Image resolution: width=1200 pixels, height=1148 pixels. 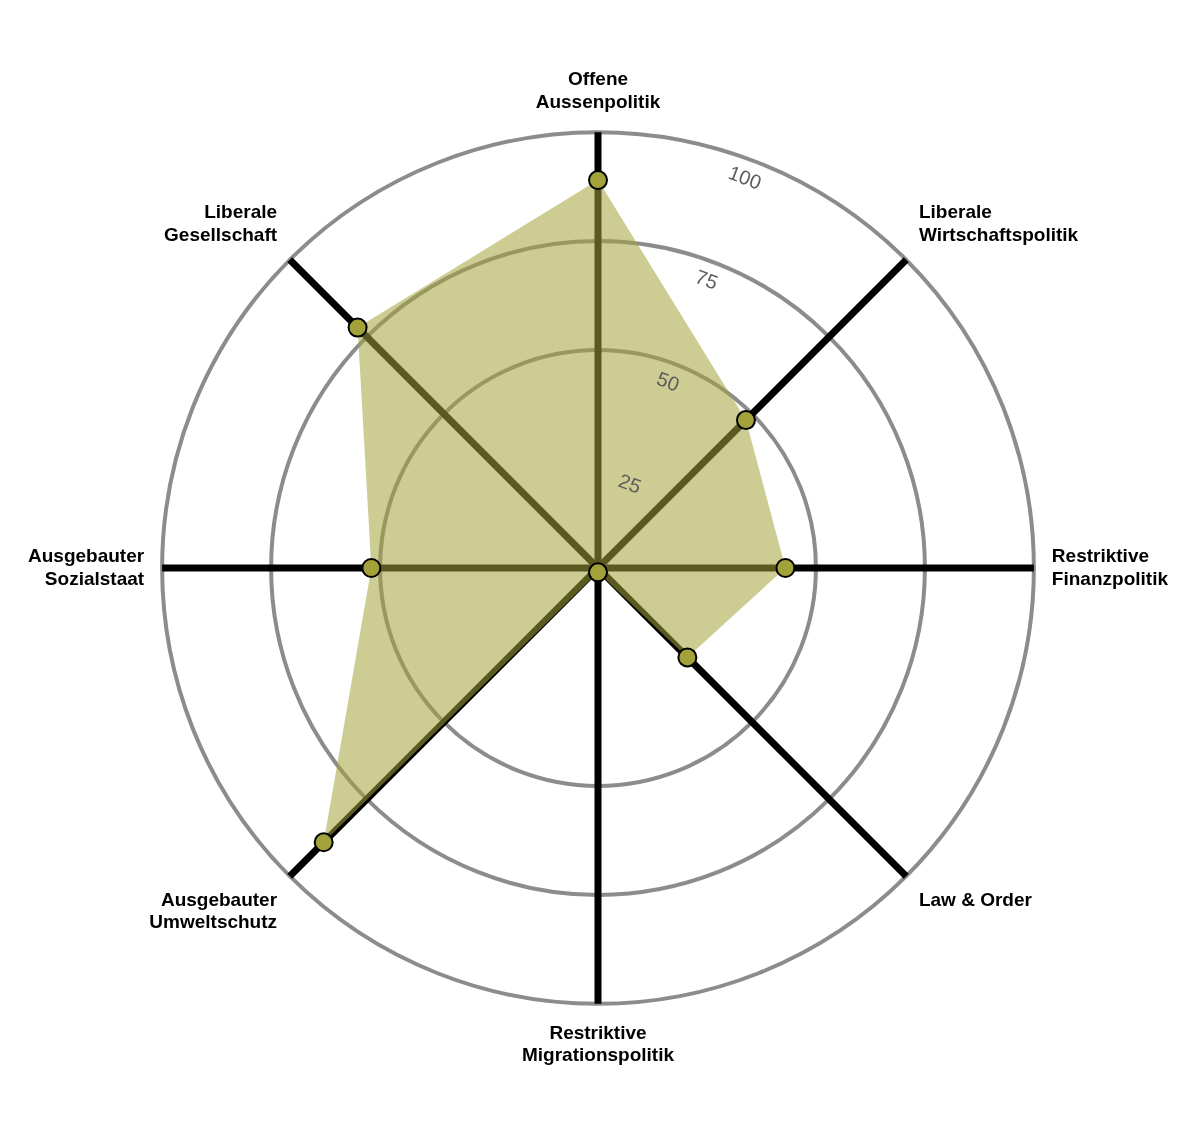 What do you see at coordinates (86, 566) in the screenshot?
I see `spoke-label: Ausgebauter Sozialstaat` at bounding box center [86, 566].